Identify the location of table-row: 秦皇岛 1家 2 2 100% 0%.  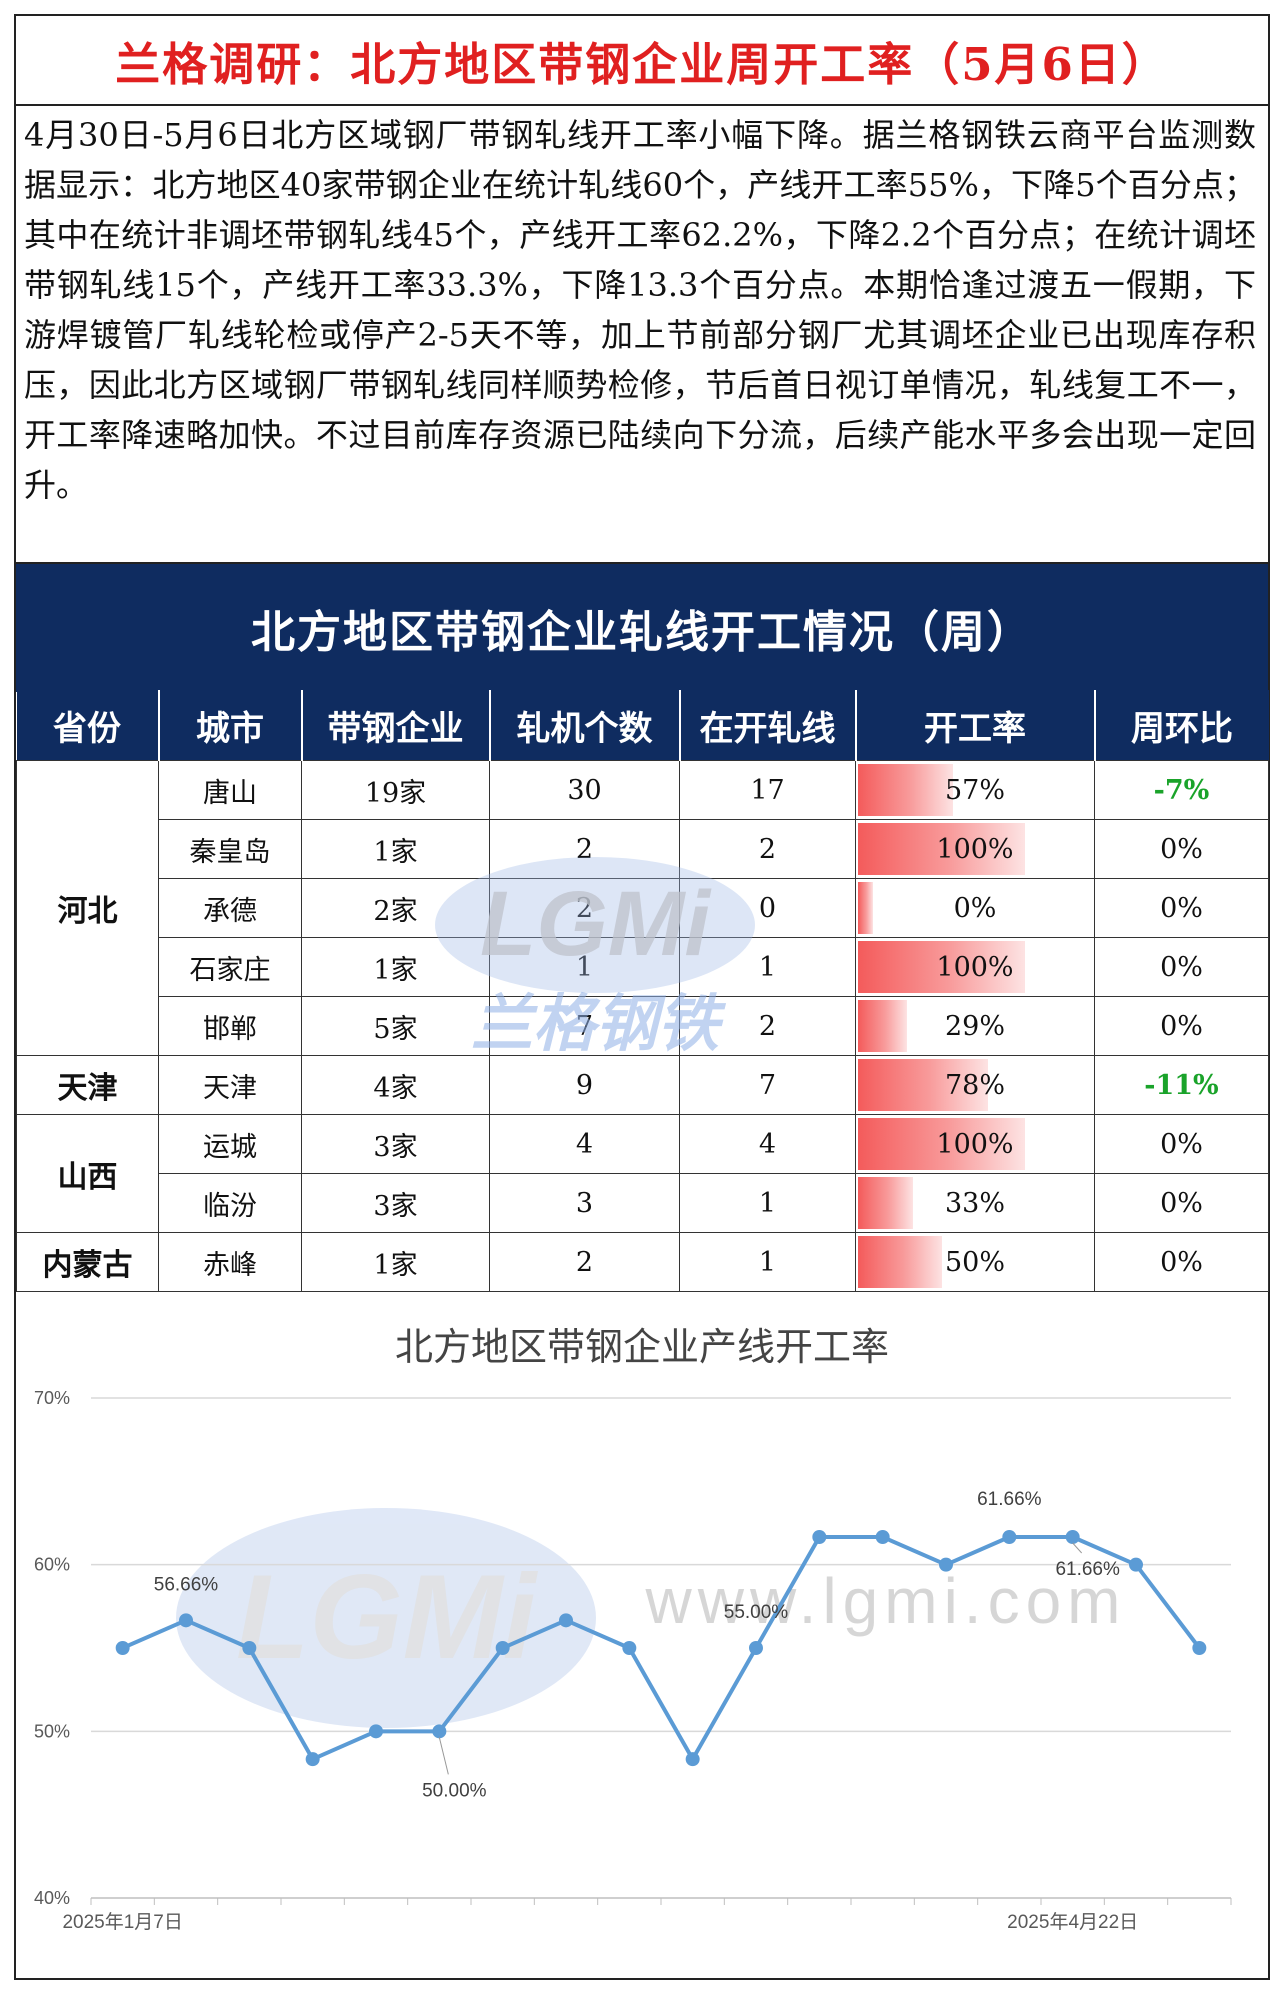
(643, 849).